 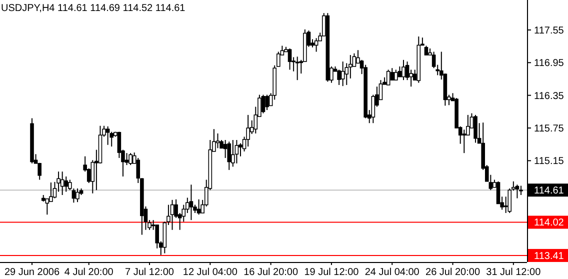 I want to click on x-tick-label: 4 Jul 20:00, so click(x=89, y=272).